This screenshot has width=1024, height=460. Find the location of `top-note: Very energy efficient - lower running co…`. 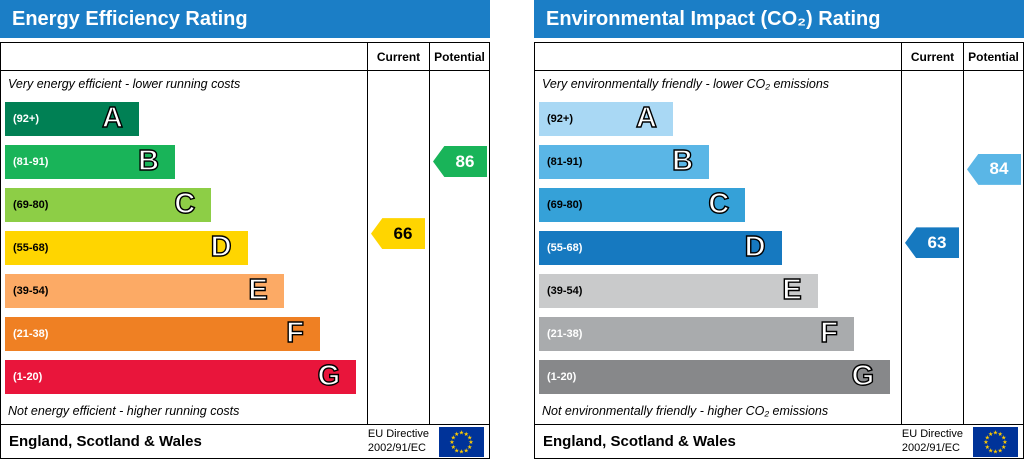

top-note: Very energy efficient - lower running co… is located at coordinates (124, 84).